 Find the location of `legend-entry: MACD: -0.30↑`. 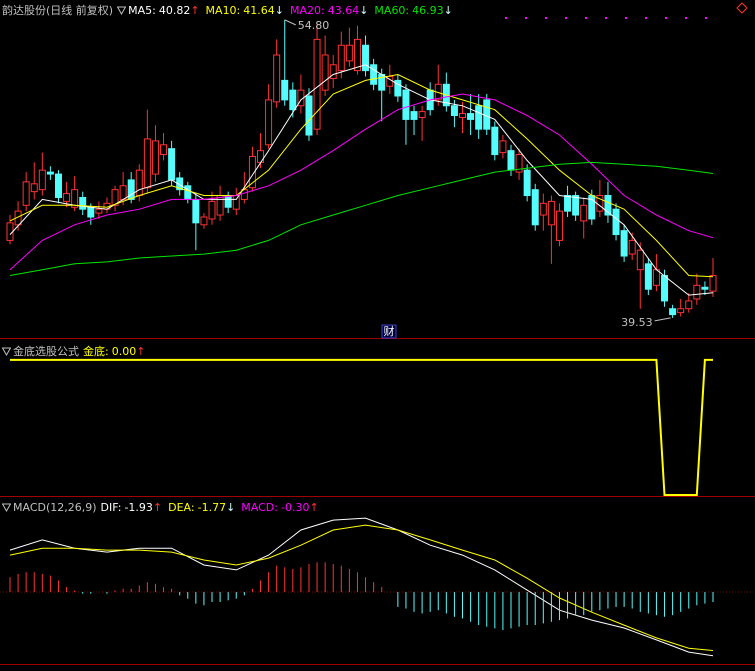

legend-entry: MACD: -0.30↑ is located at coordinates (279, 507).